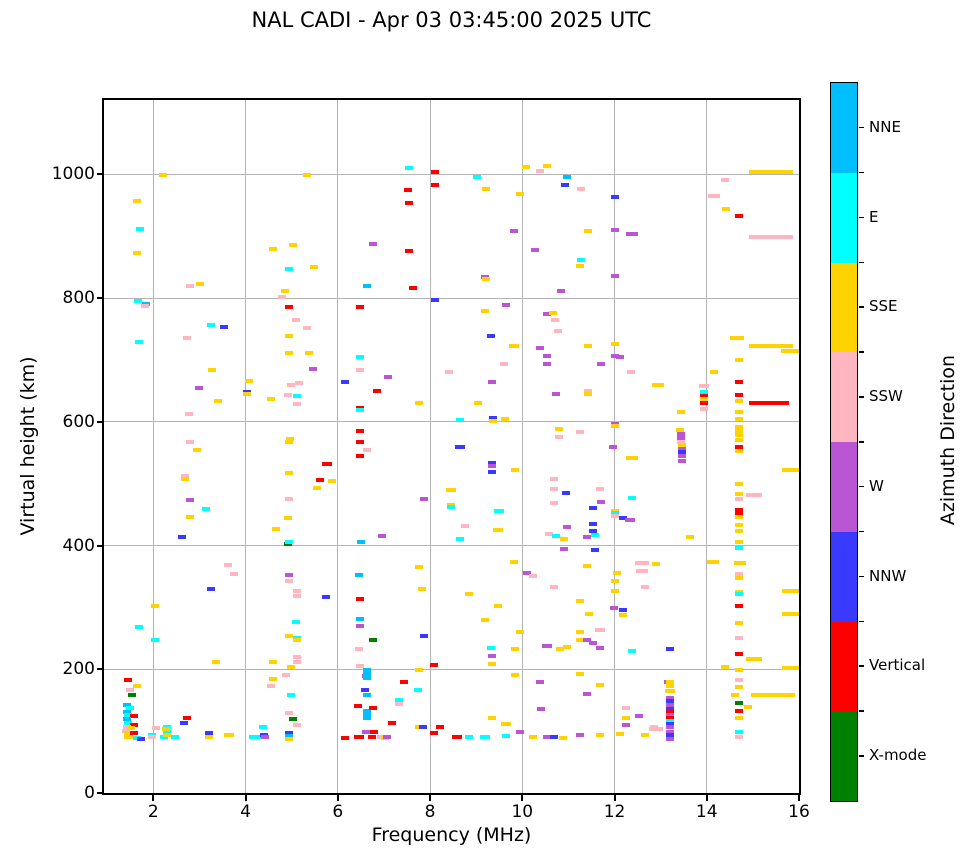 Image resolution: width=972 pixels, height=865 pixels. I want to click on colorbar-tick-label-NNE: NNE, so click(885, 126).